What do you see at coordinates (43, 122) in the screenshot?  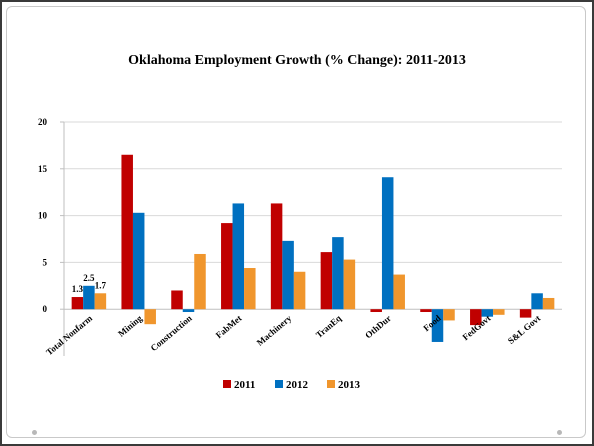 I see `y-tick-label: 20` at bounding box center [43, 122].